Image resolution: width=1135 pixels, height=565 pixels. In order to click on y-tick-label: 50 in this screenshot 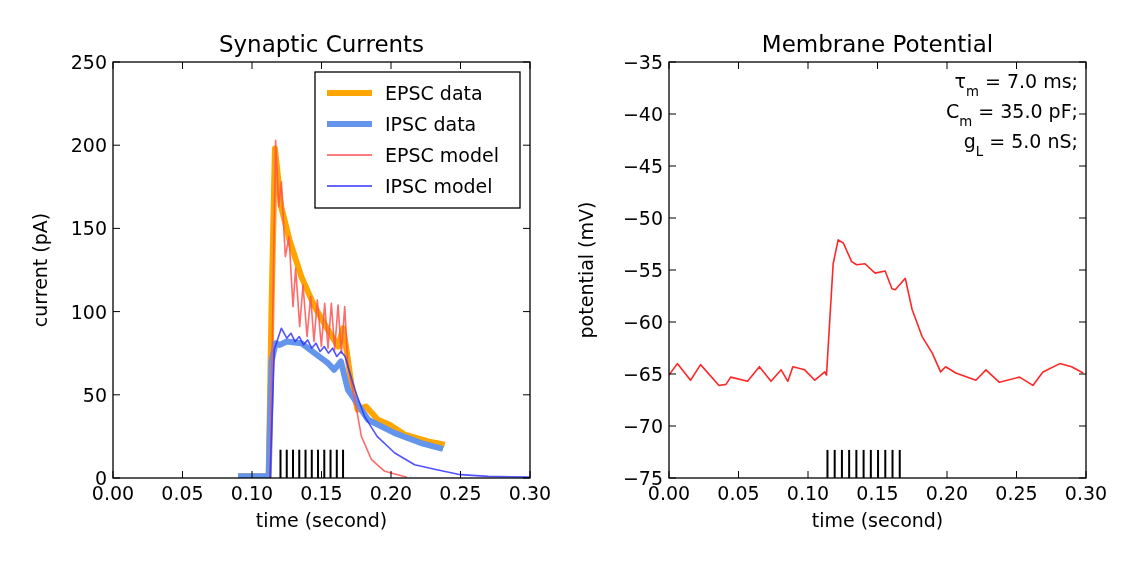, I will do `click(94, 394)`.